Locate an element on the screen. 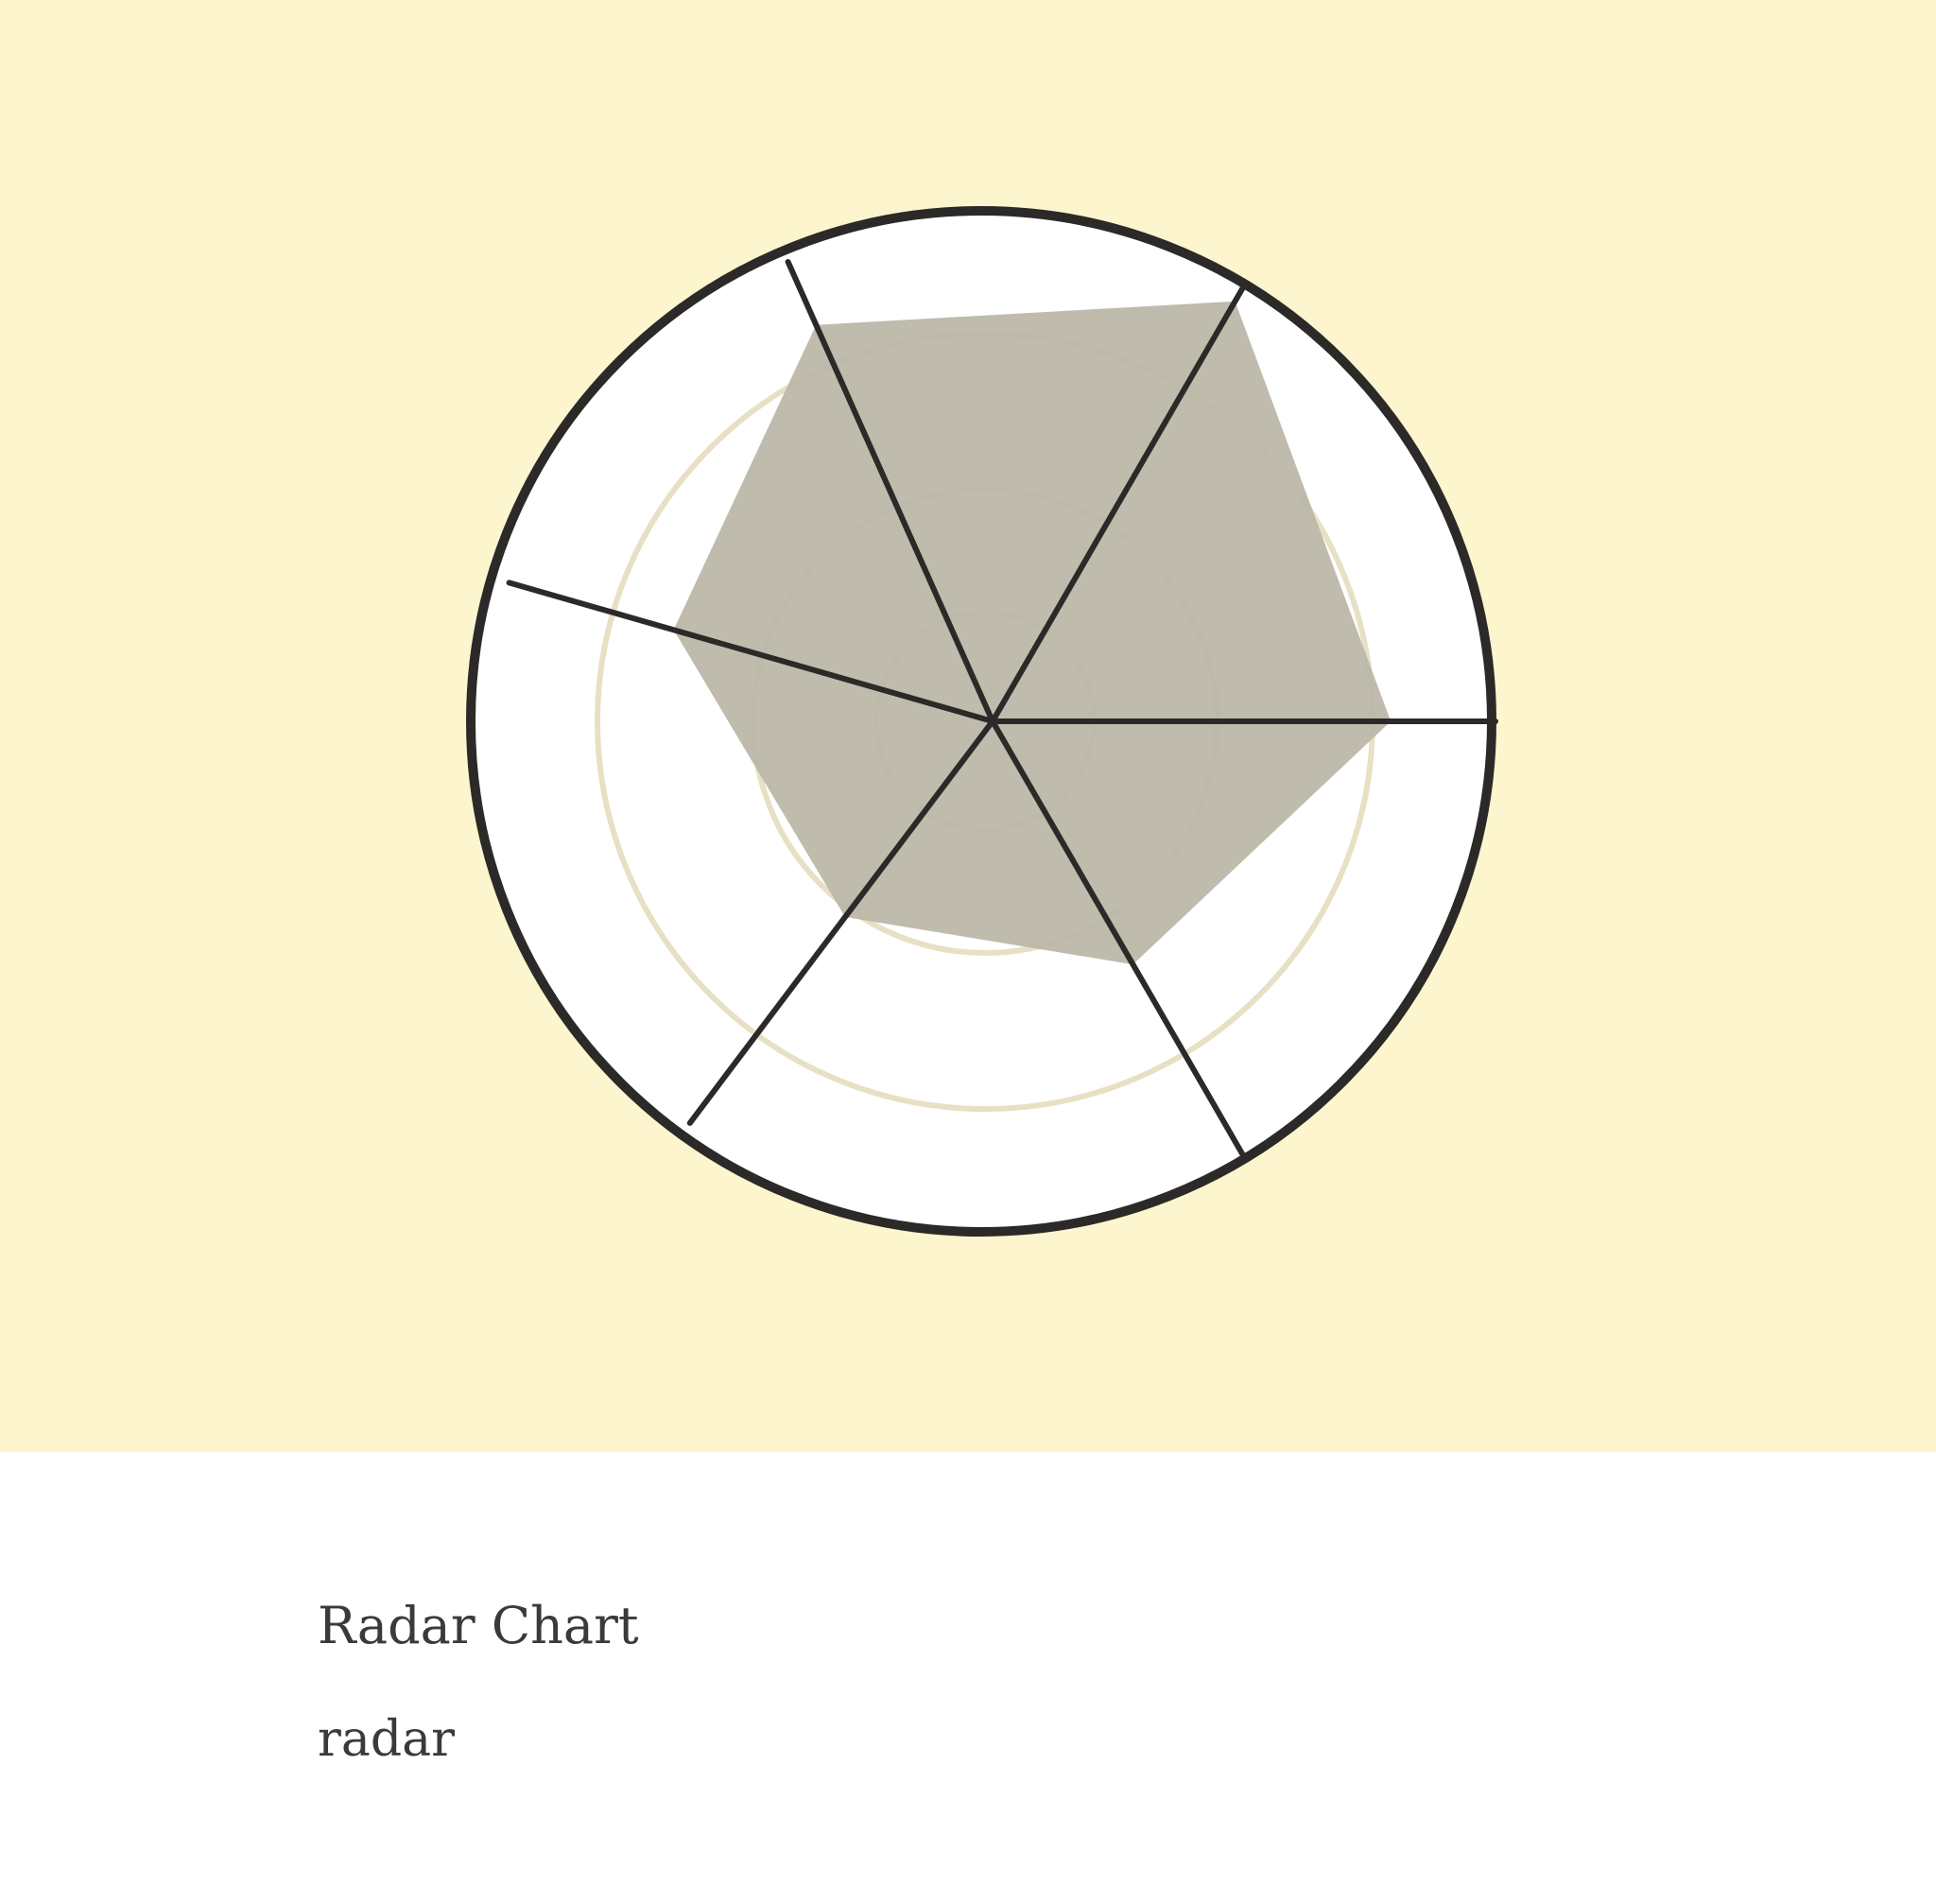 The height and width of the screenshot is (1904, 1936). card-subtitle: radar is located at coordinates (387, 1739).